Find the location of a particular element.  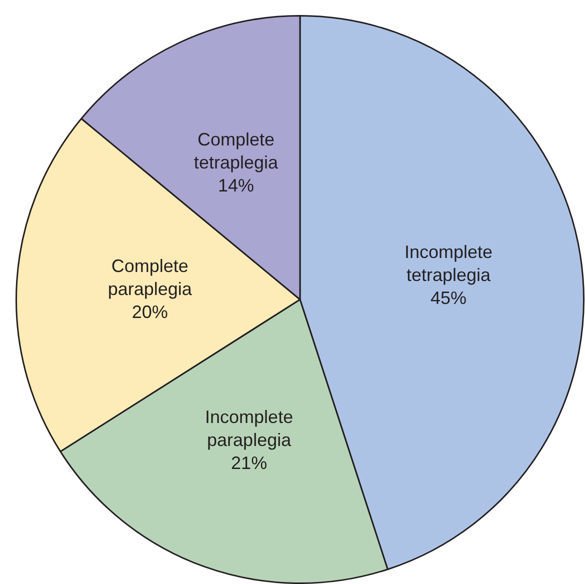

slice-label: Incomplete paraplegia is located at coordinates (249, 428).